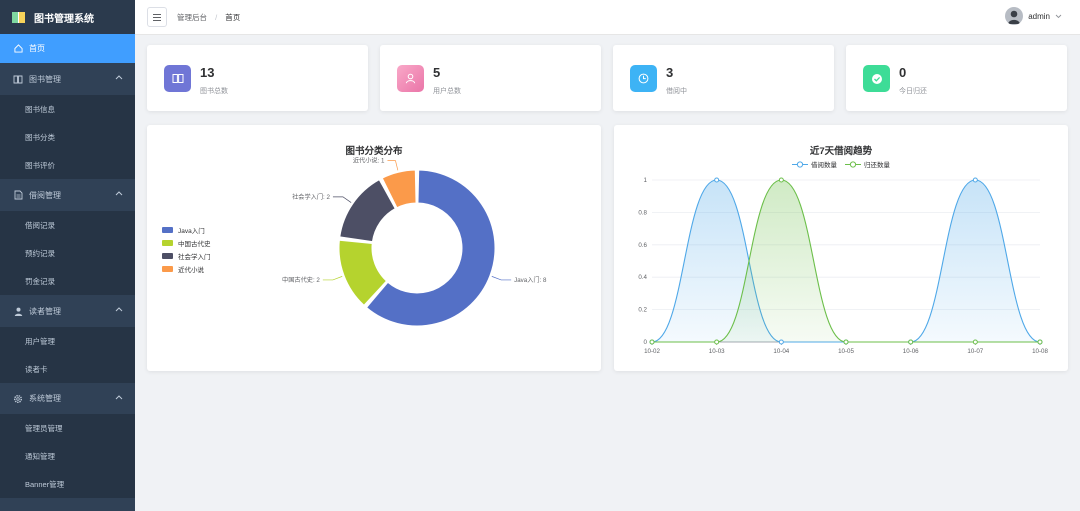  I want to click on pie-chart: Java入门: 8 中国古代史: 2 社会学入门: 2 近代小说: 1, so click(414, 242).